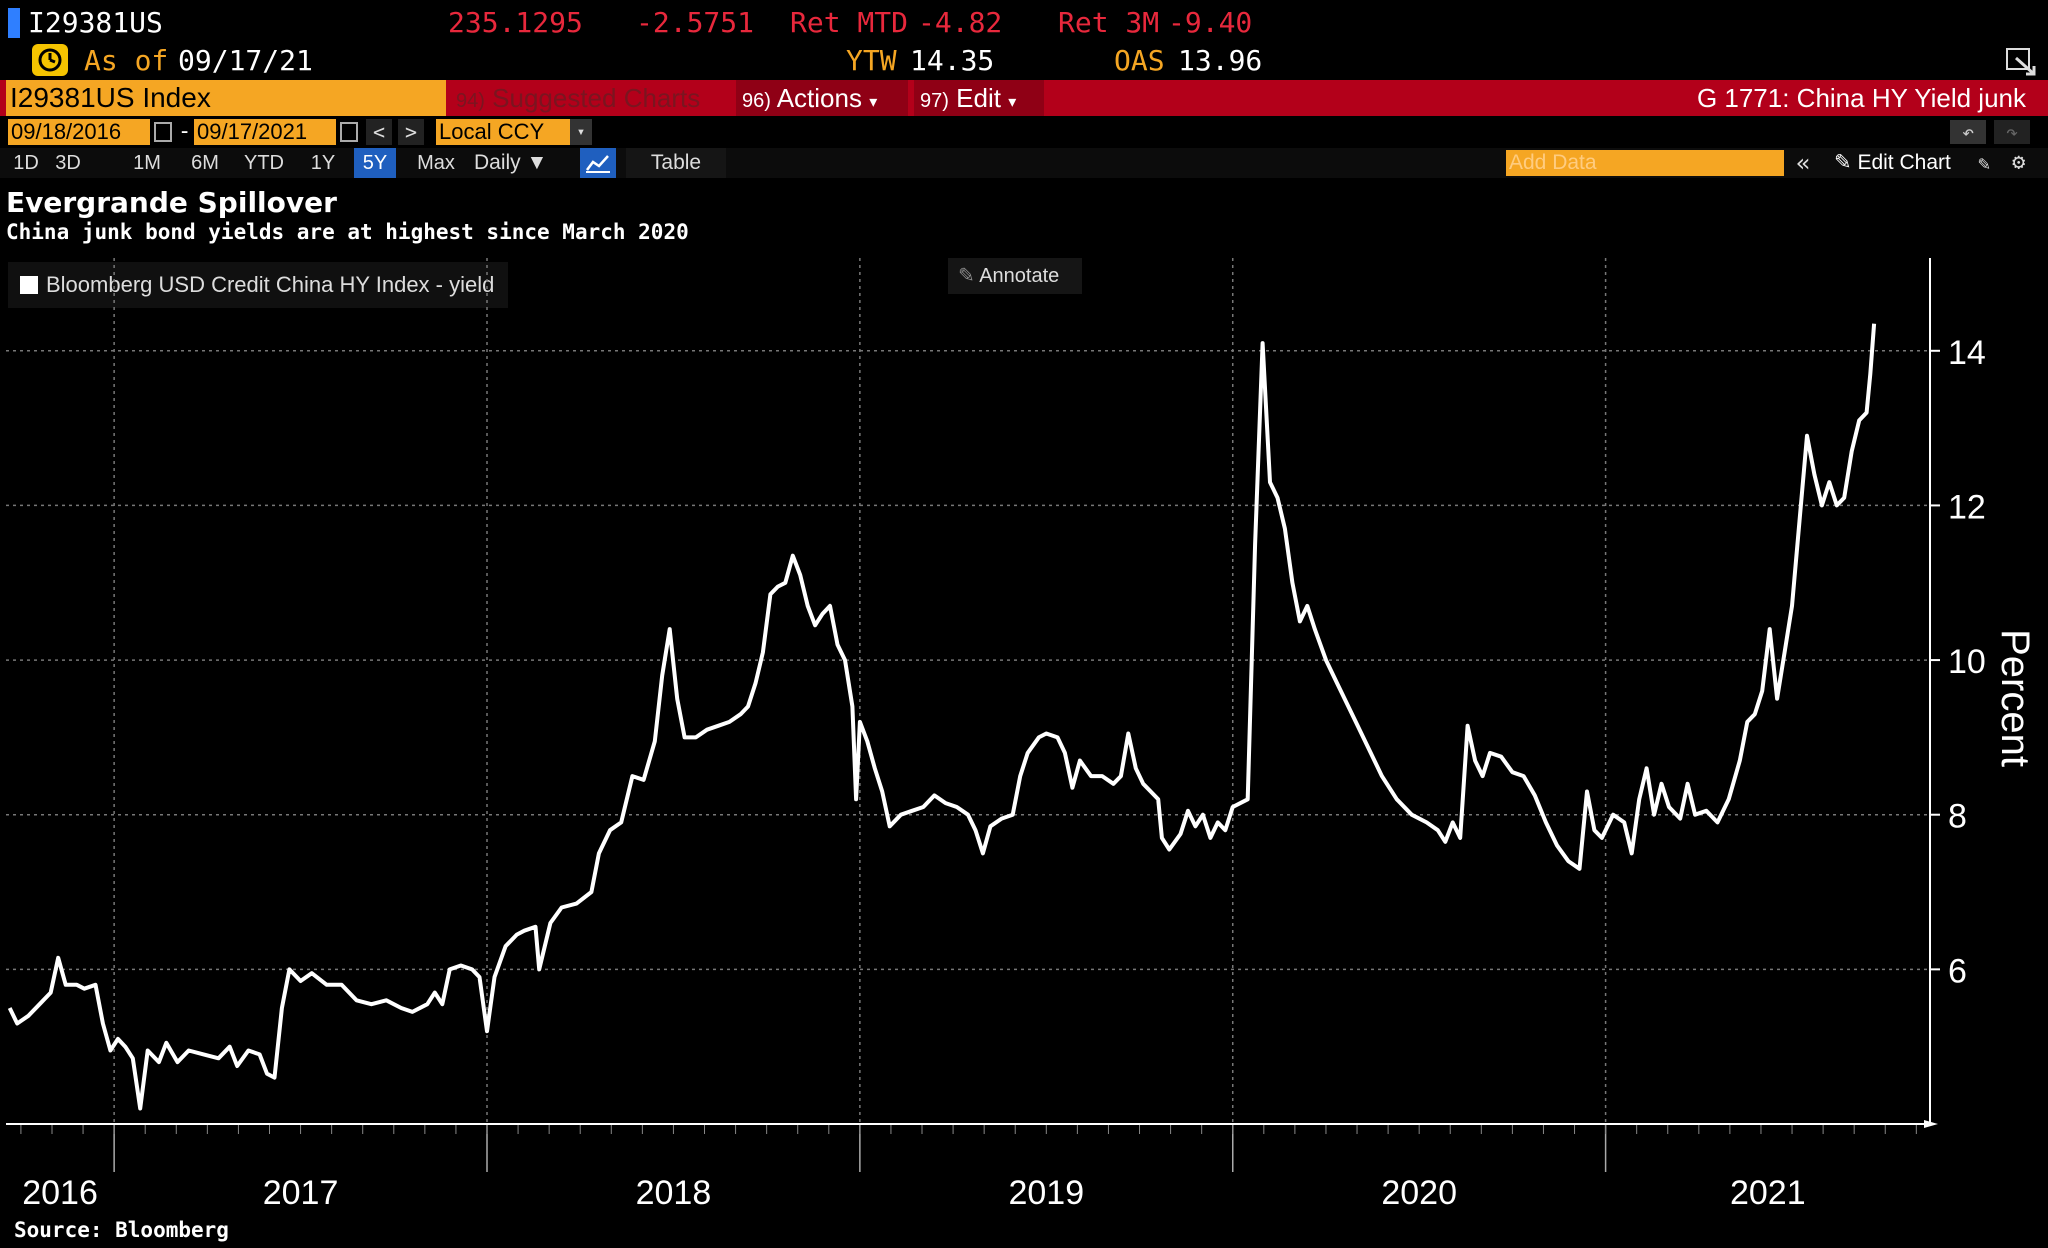  What do you see at coordinates (252, 131) in the screenshot?
I see `end-date-value: 09/17/2021` at bounding box center [252, 131].